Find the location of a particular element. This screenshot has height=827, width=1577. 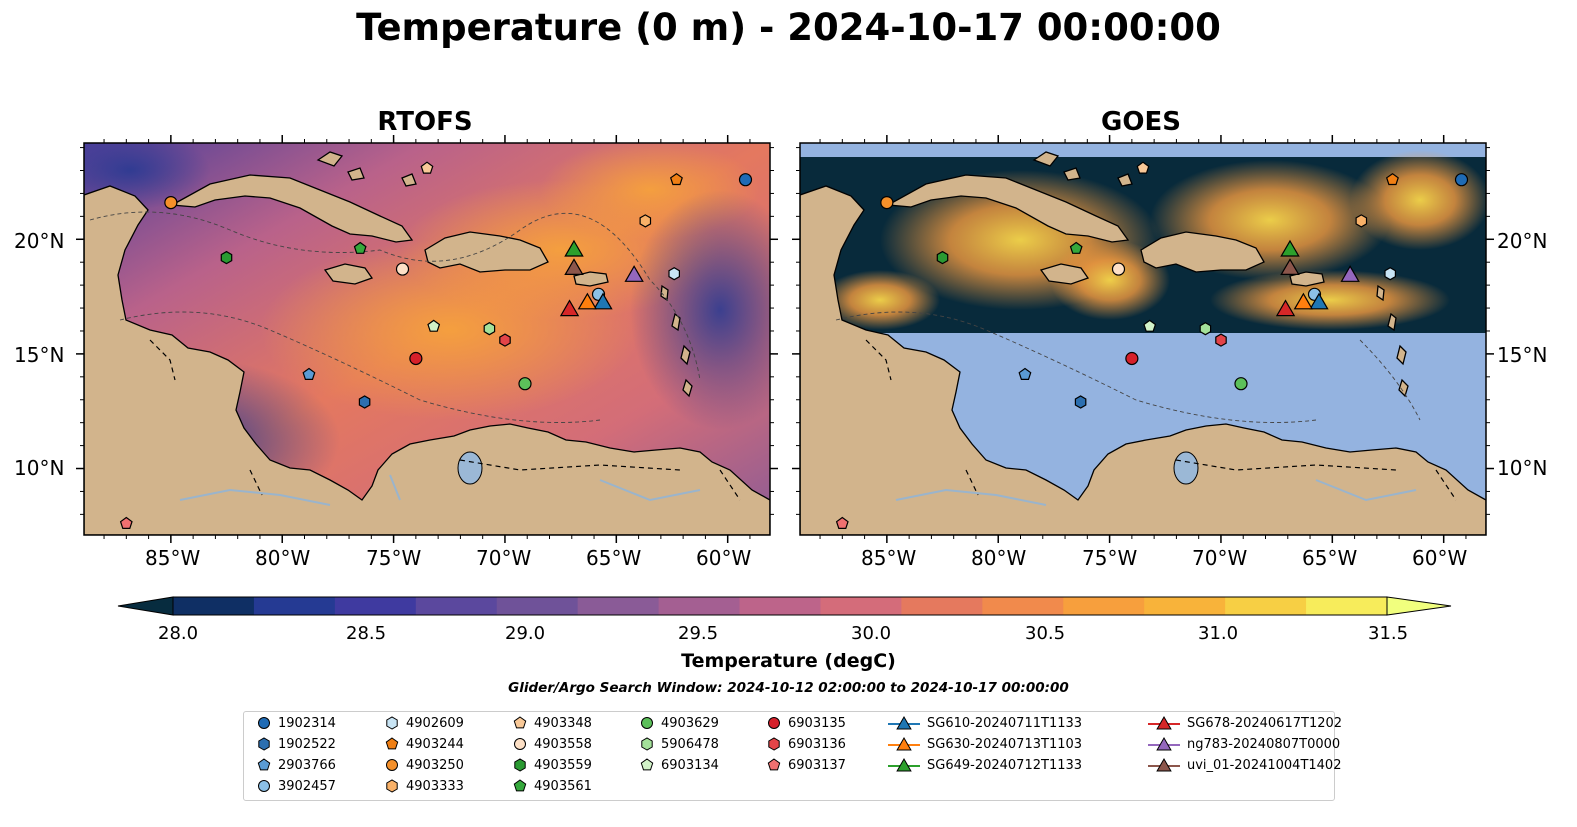

colorbar is located at coordinates (784, 606).